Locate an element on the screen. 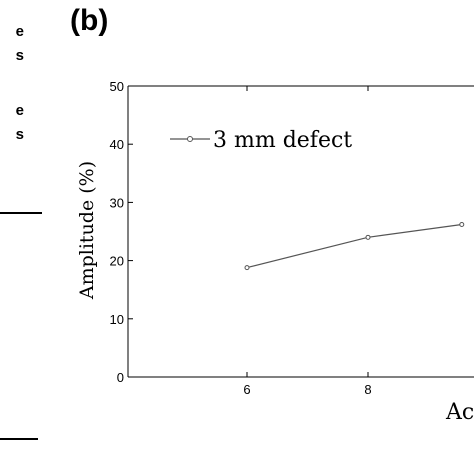 This screenshot has width=474, height=474. x-tick-label: 6 is located at coordinates (246, 389).